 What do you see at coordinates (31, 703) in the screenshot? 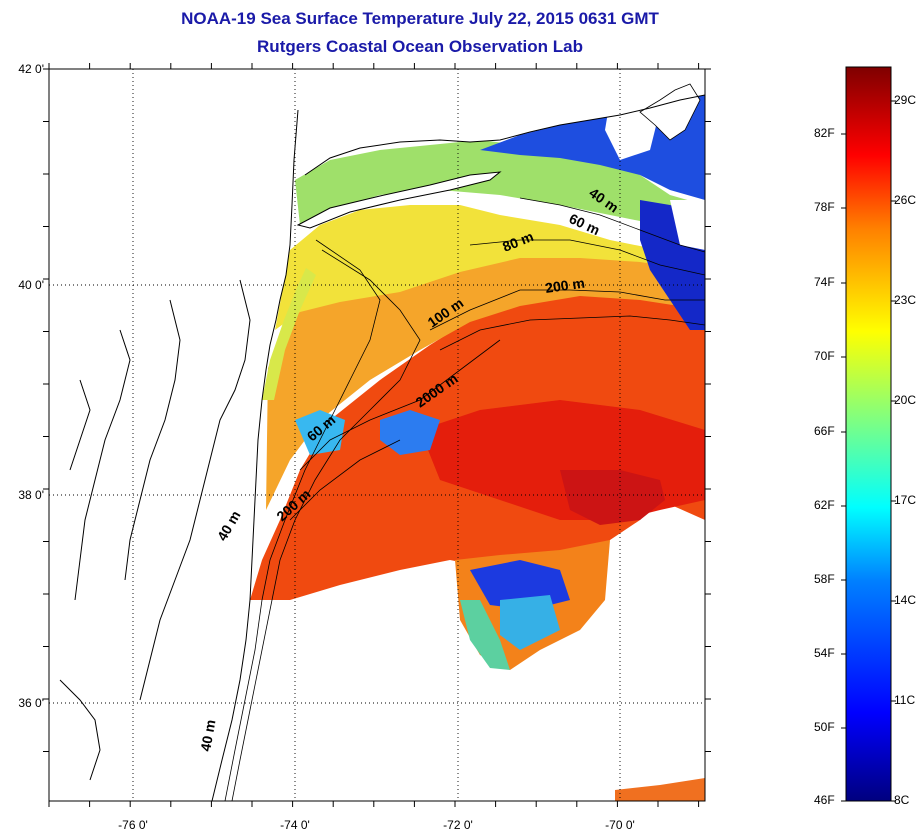
I see `lat-tick-label: 36 0'` at bounding box center [31, 703].